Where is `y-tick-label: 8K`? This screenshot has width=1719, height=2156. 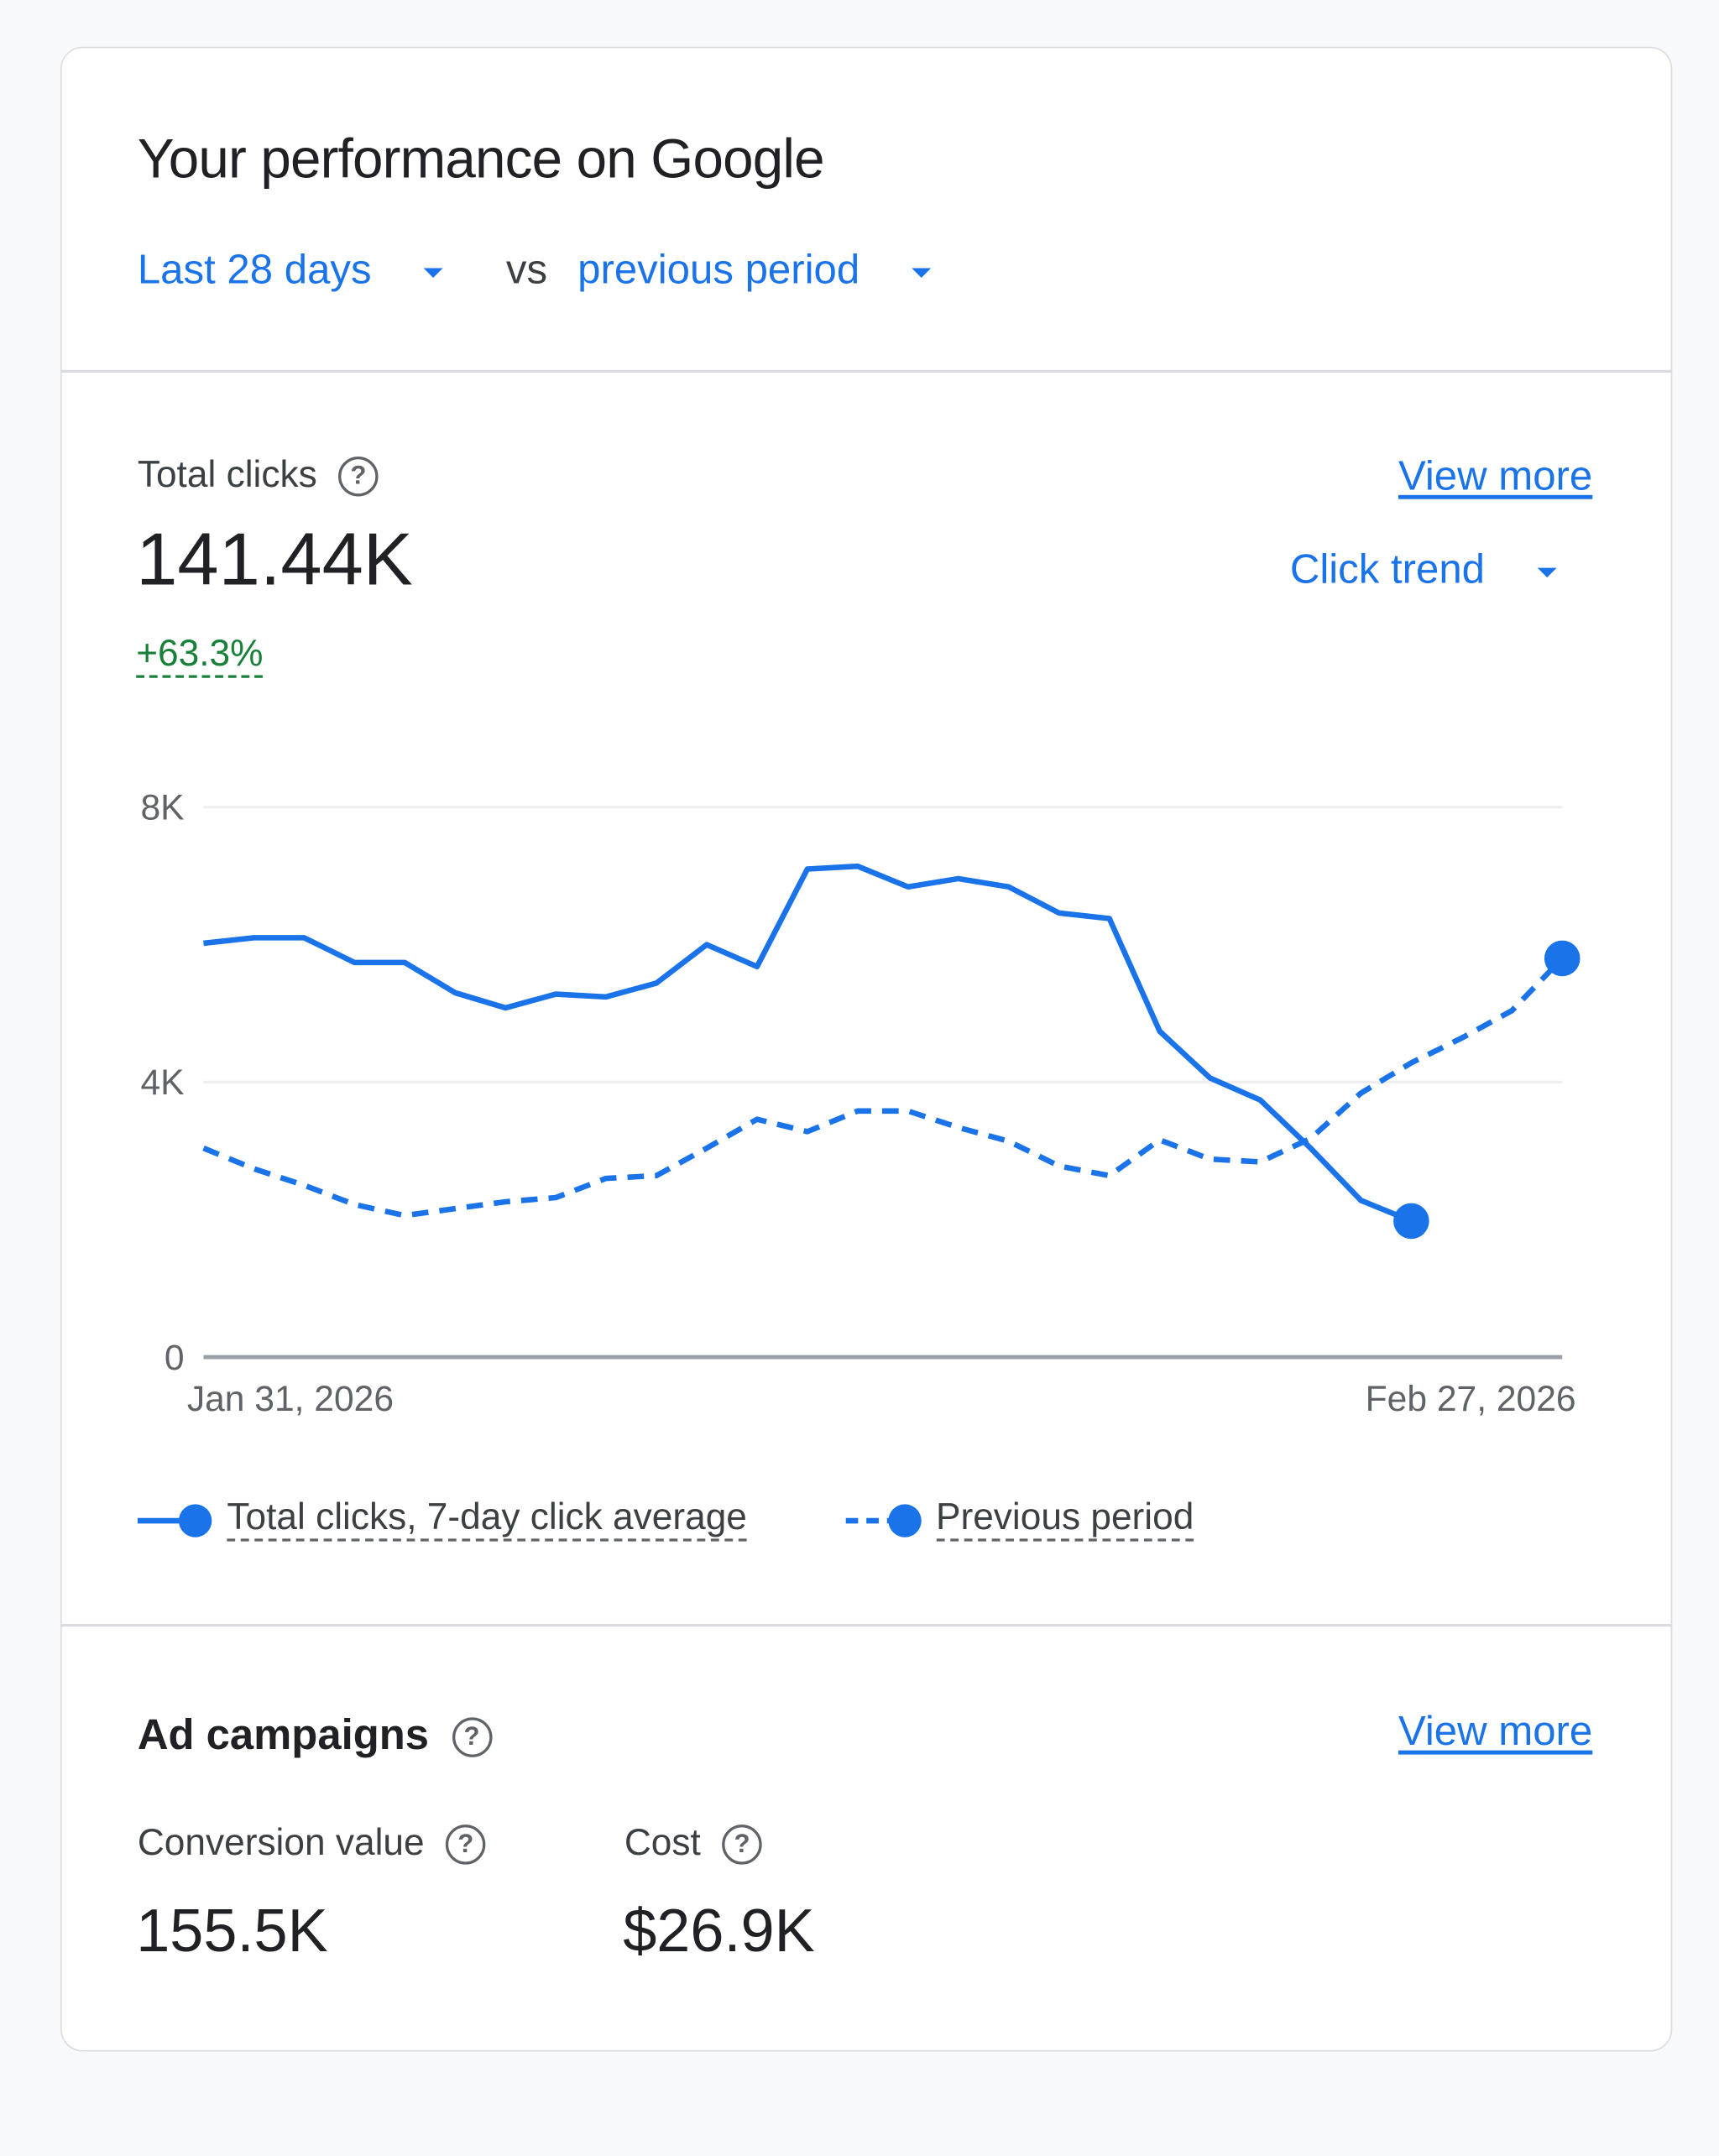
y-tick-label: 8K is located at coordinates (162, 807).